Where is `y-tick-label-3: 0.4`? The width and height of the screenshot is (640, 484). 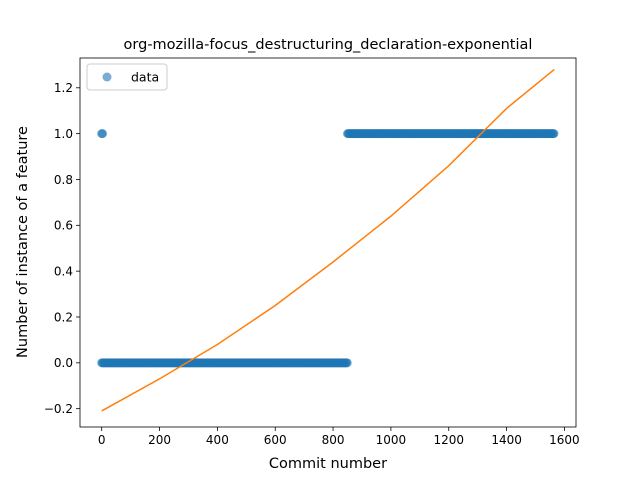
y-tick-label-3: 0.4 is located at coordinates (63, 271).